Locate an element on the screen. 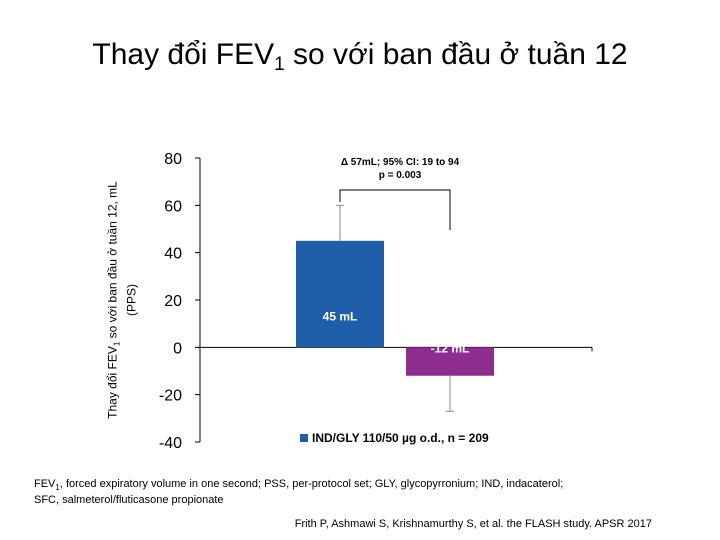  legend: IND/GLY 110/50 µg o.d., n = 209 is located at coordinates (394, 438).